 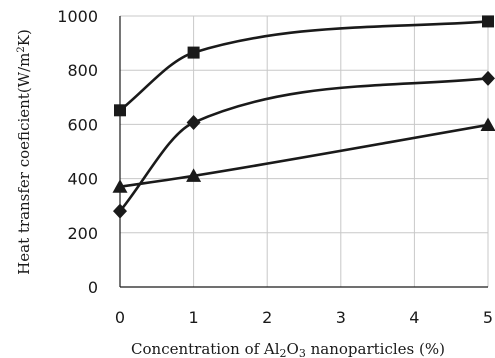 I want to click on x-axis-title: Concentration of Al2O3 nanoparticles (%), so click(x=288, y=349).